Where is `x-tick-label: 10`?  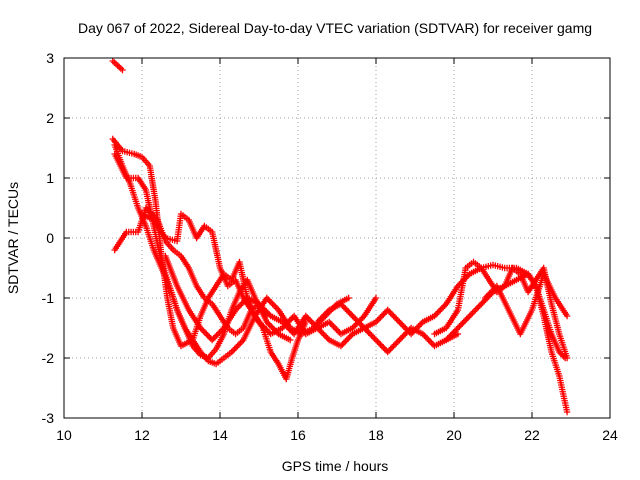 x-tick-label: 10 is located at coordinates (64, 435).